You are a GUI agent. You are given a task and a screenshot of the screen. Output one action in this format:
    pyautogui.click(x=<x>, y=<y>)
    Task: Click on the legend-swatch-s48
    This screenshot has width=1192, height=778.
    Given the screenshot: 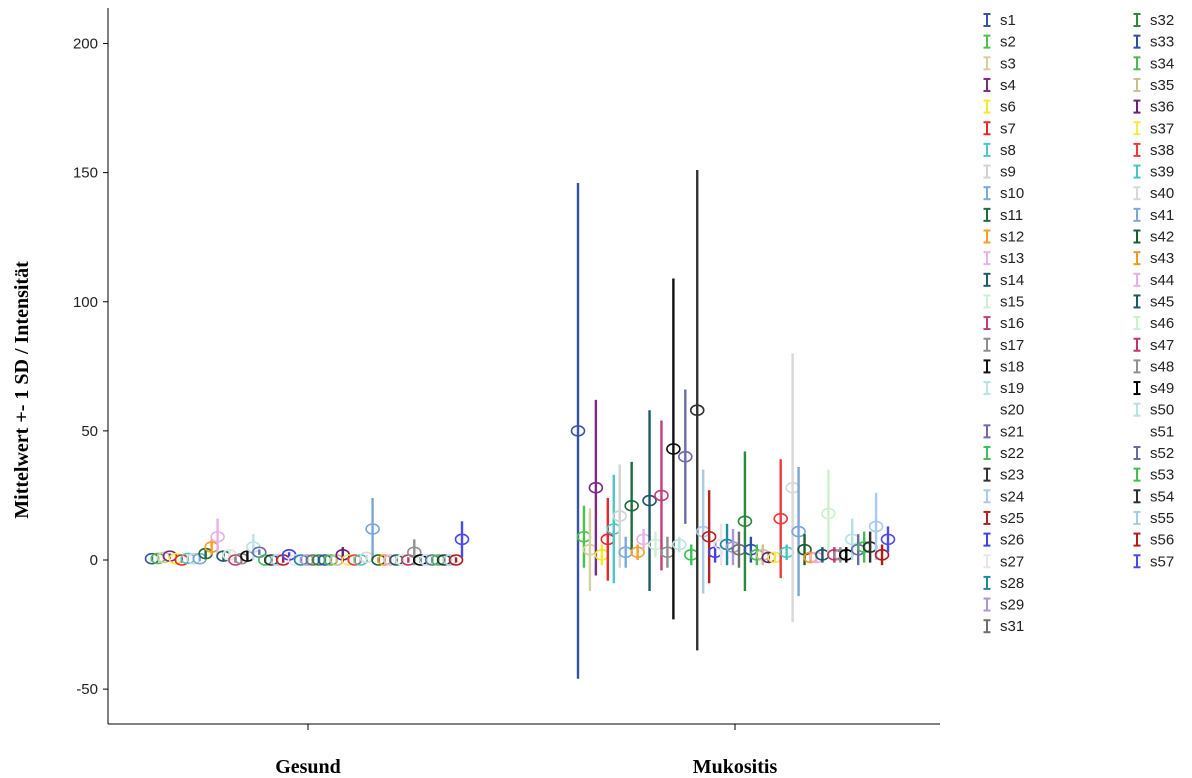 What is the action you would take?
    pyautogui.click(x=1137, y=366)
    